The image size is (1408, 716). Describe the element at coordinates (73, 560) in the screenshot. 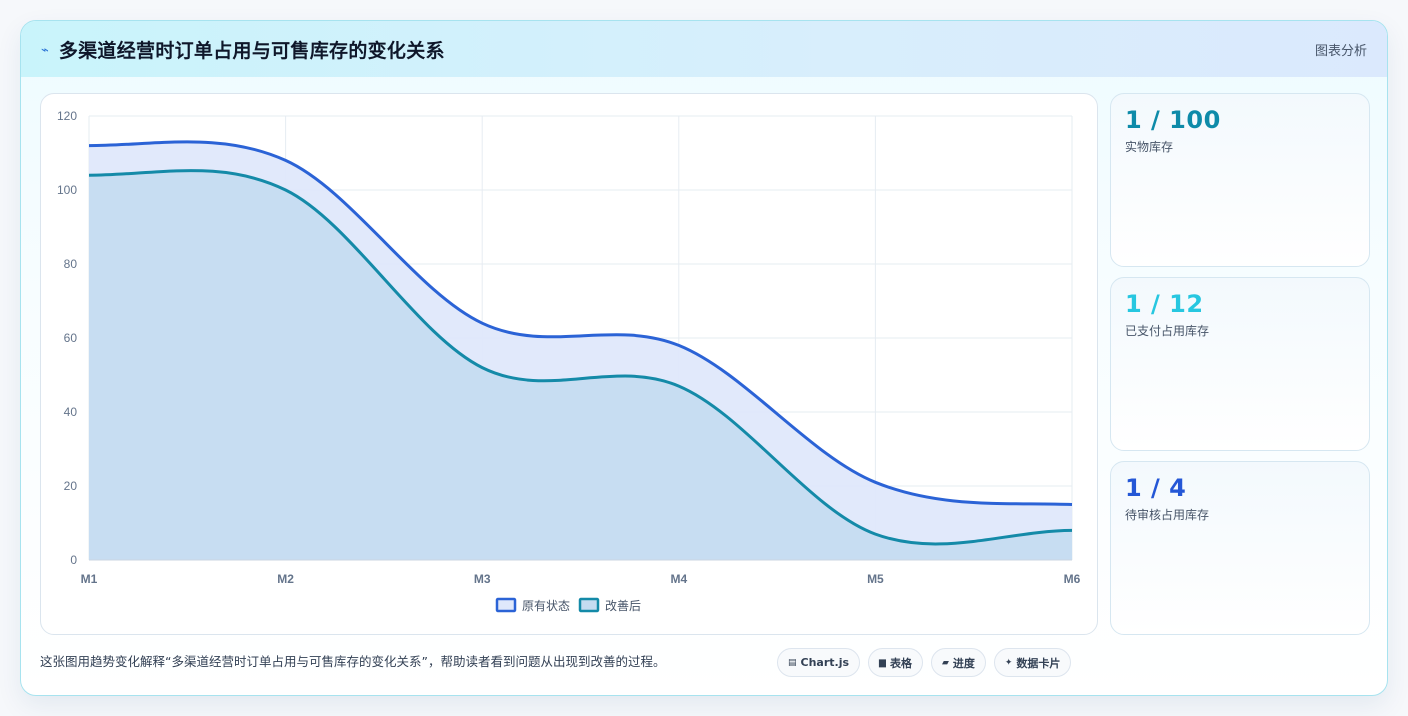

I see `y-tick-label: 0` at that location.